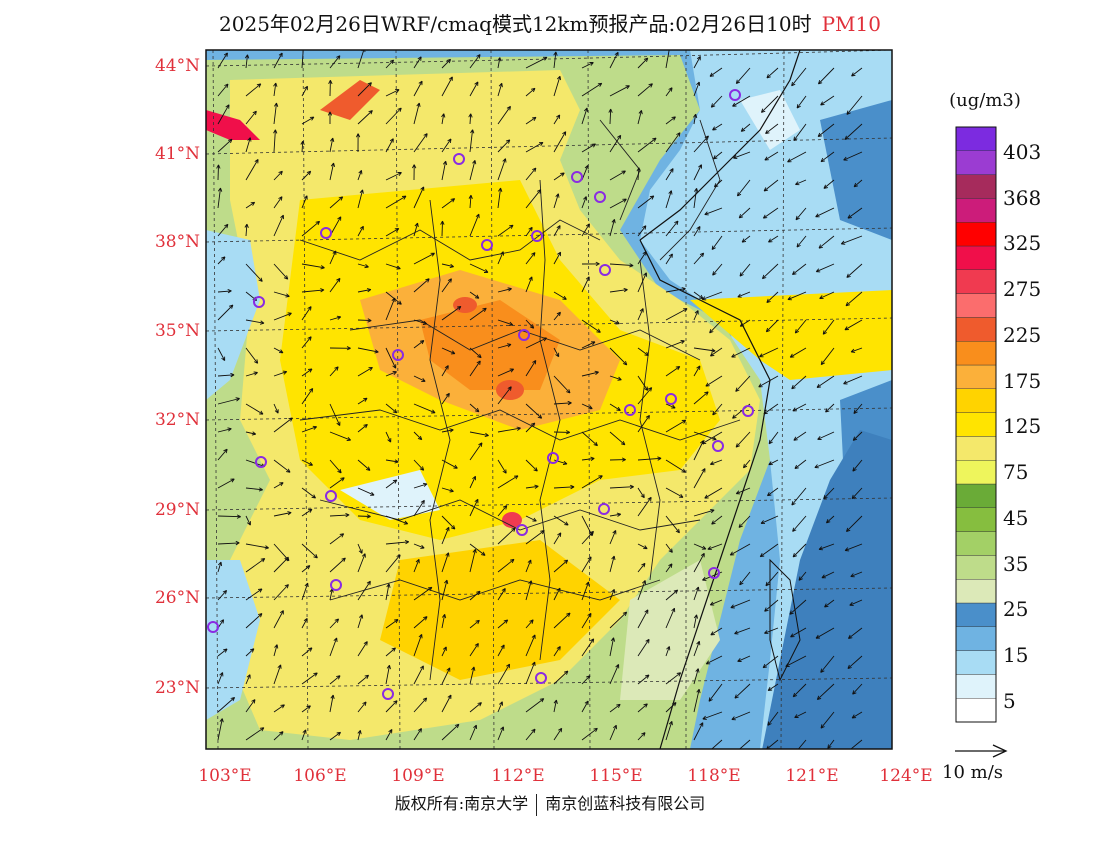 The width and height of the screenshot is (1100, 850). I want to click on colorbar-label: 45, so click(1016, 518).